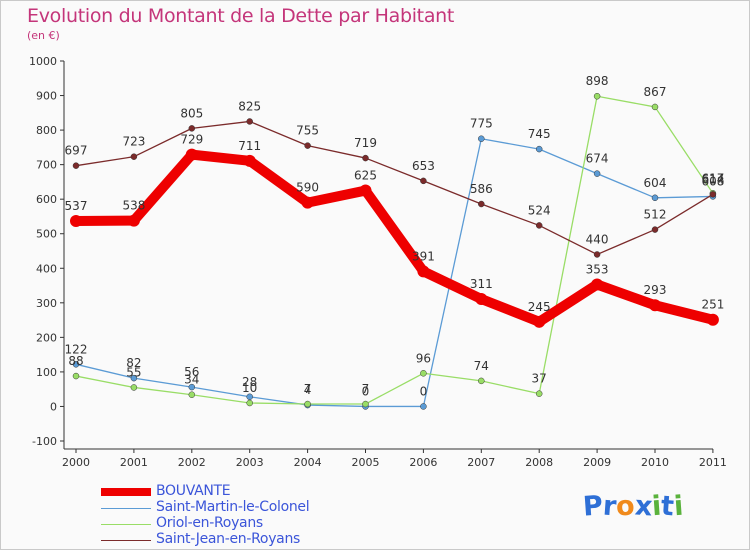  Describe the element at coordinates (46, 337) in the screenshot. I see `y-tick-label: 200` at that location.